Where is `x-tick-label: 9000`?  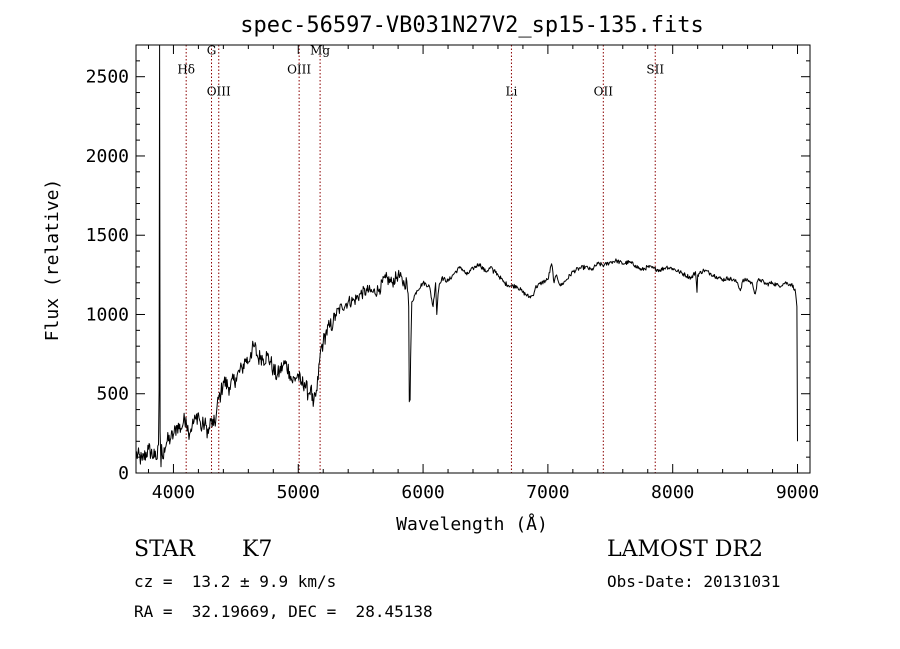 x-tick-label: 9000 is located at coordinates (797, 492).